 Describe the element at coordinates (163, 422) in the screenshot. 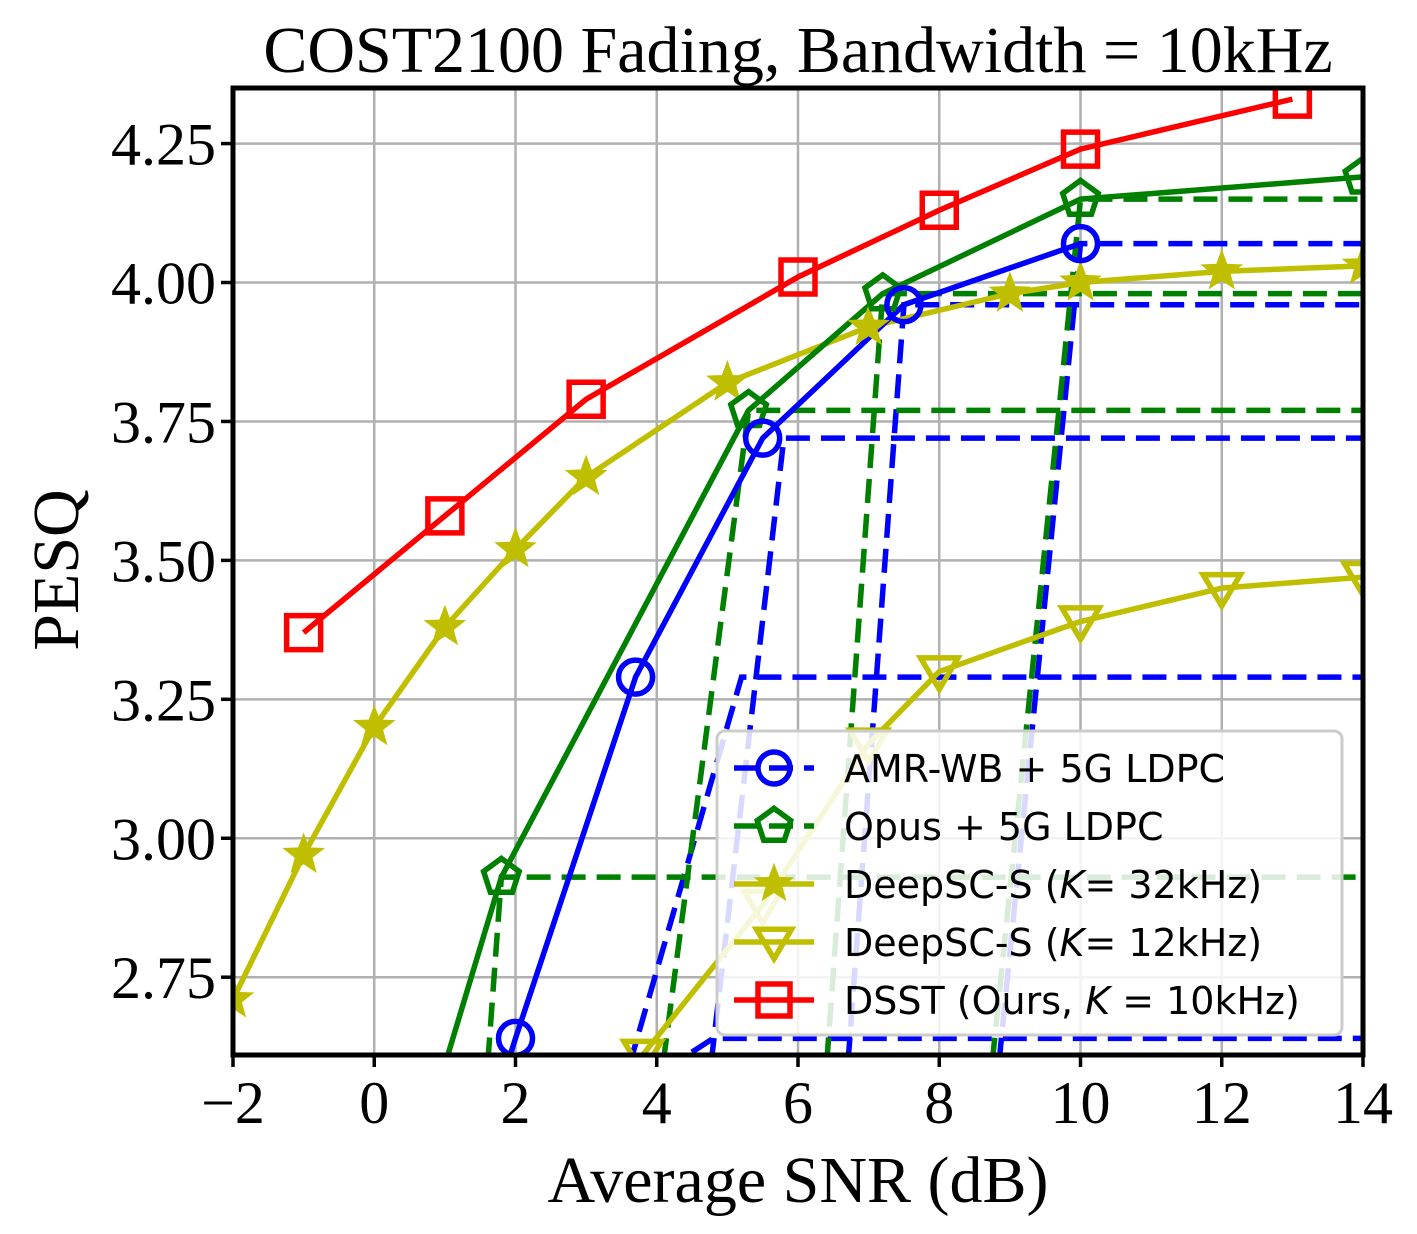

I see `y-tick-label: 3.75` at that location.